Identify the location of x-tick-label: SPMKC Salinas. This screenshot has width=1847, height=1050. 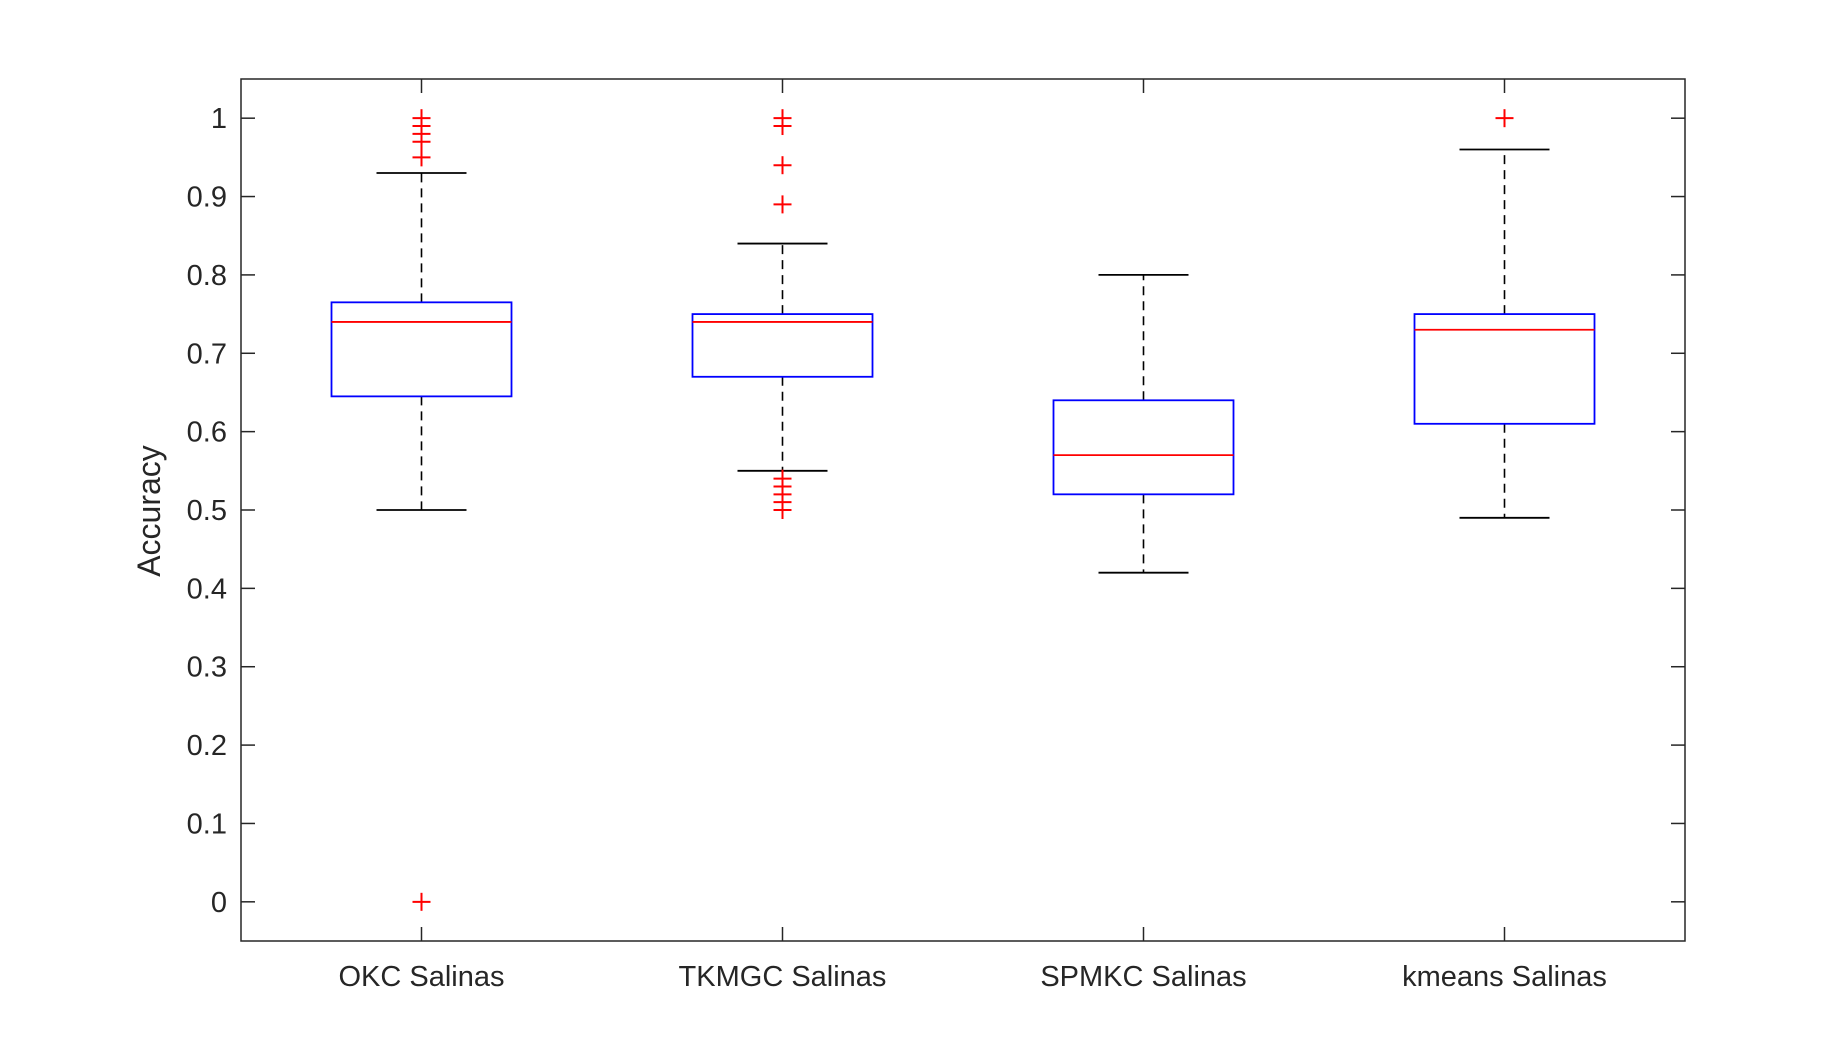
(1143, 977).